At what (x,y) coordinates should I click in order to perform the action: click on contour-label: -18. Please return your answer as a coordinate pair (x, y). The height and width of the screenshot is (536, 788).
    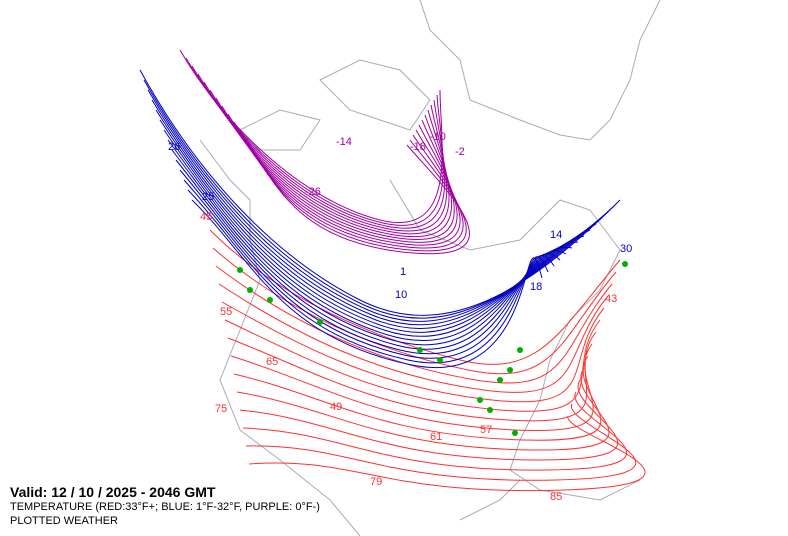
    Looking at the image, I should click on (418, 147).